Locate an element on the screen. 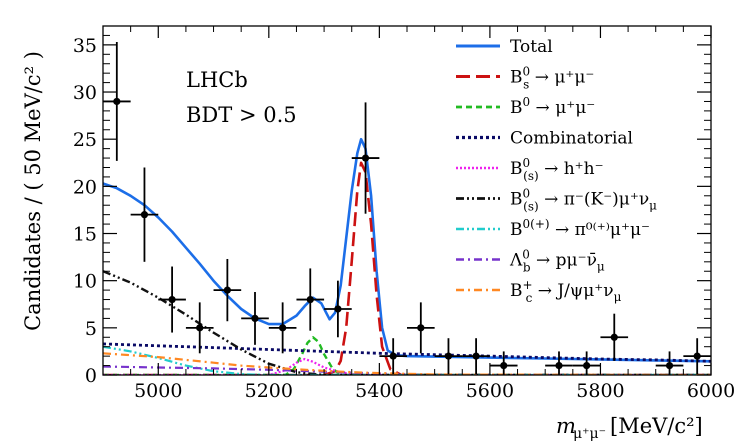  y-tick-label: 25 is located at coordinates (85, 140).